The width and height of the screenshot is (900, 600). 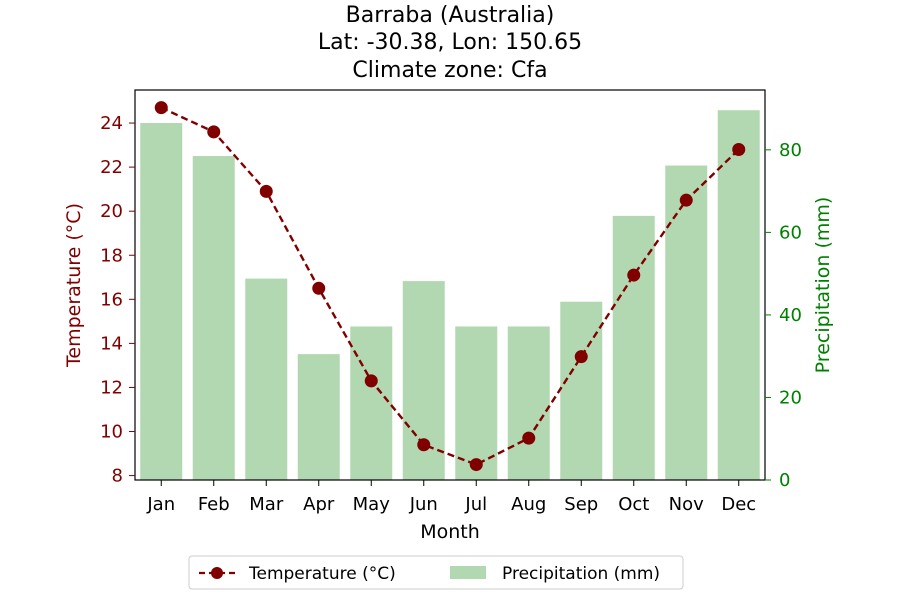 What do you see at coordinates (581, 390) in the screenshot?
I see `precipitation-bar-sep` at bounding box center [581, 390].